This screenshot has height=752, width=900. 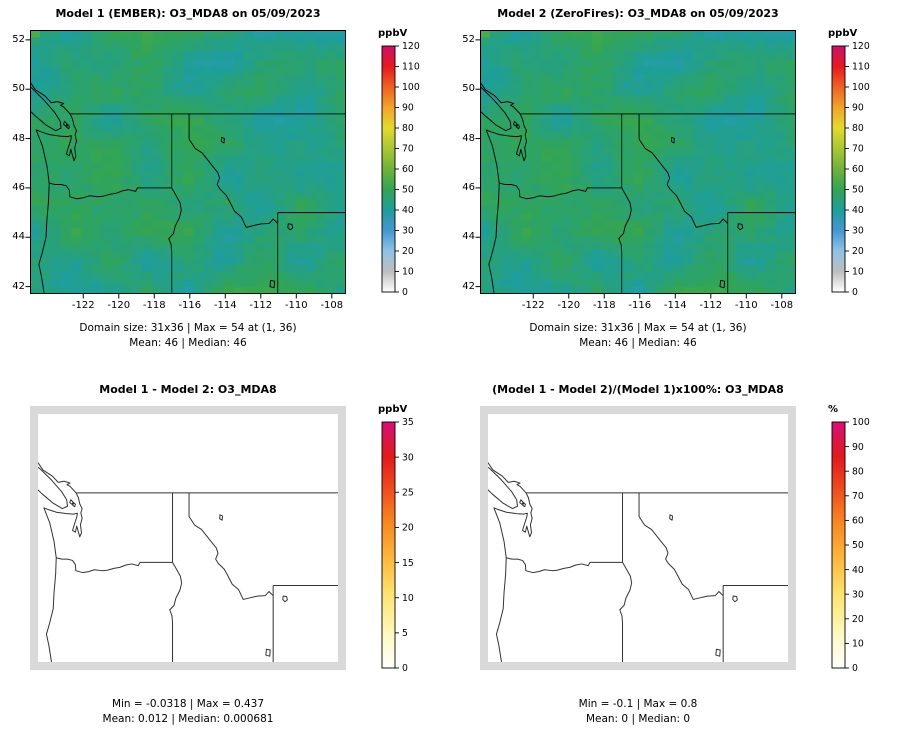 I want to click on y-tick-label: 44, so click(x=468, y=237).